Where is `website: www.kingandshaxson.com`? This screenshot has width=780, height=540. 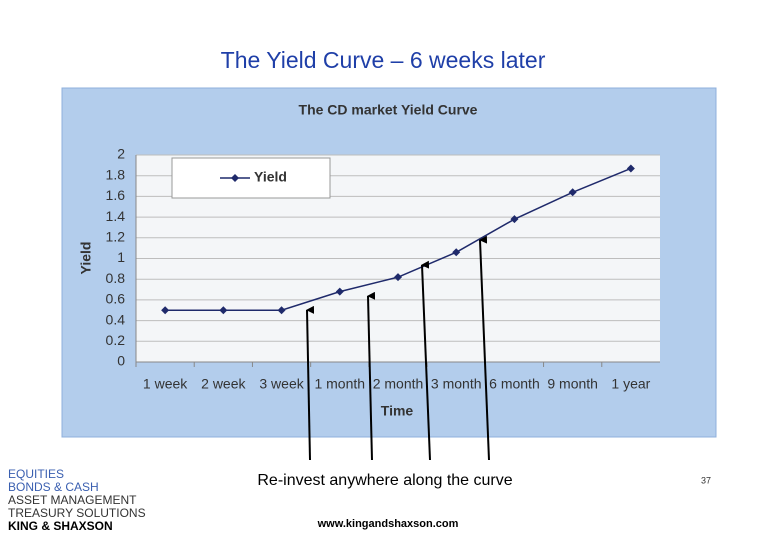 website: www.kingandshaxson.com is located at coordinates (388, 524).